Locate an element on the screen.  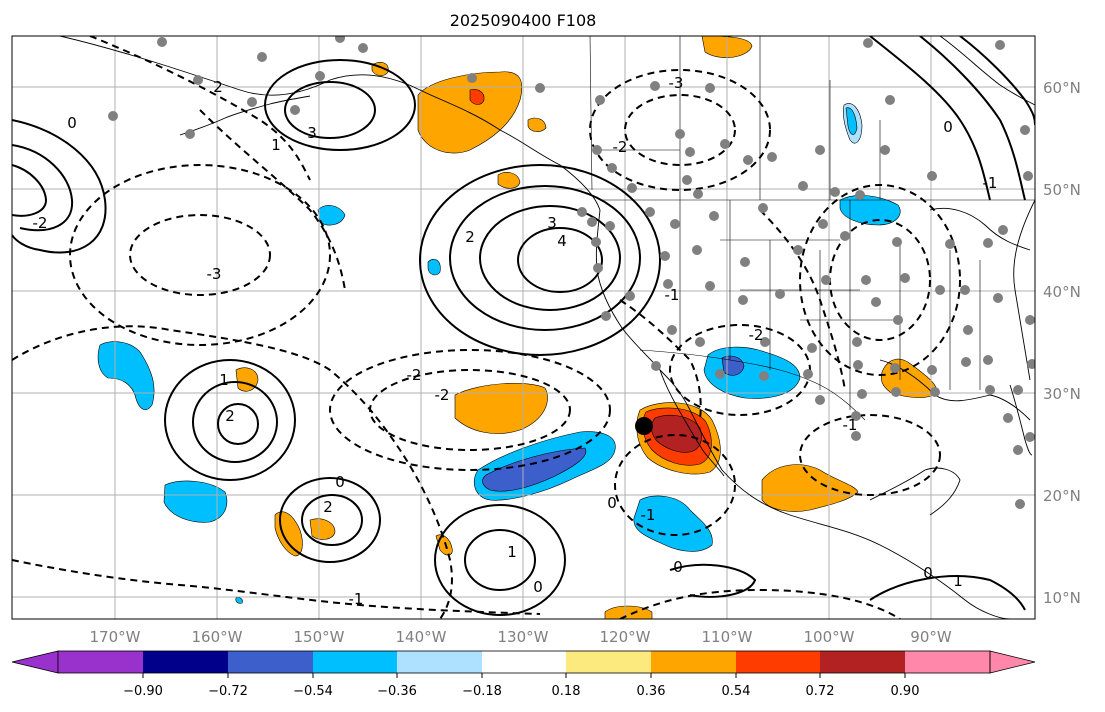
shade-small-blue is located at coordinates (434, 267).